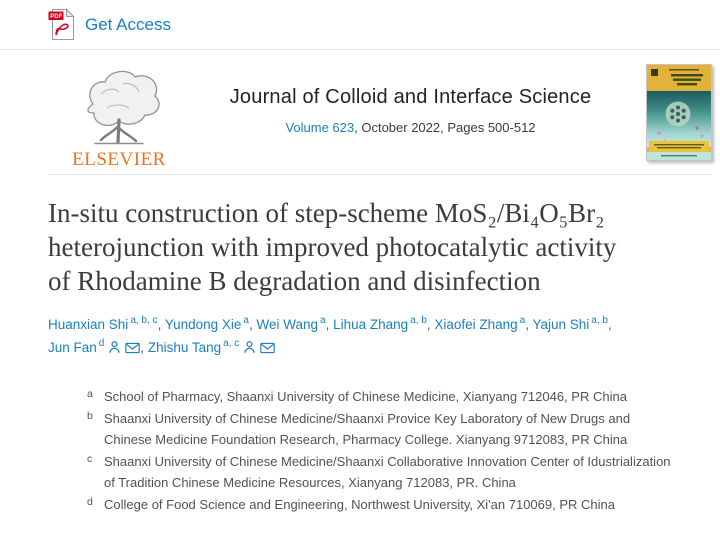  What do you see at coordinates (72, 347) in the screenshot?
I see `author-name: Jun Fan` at bounding box center [72, 347].